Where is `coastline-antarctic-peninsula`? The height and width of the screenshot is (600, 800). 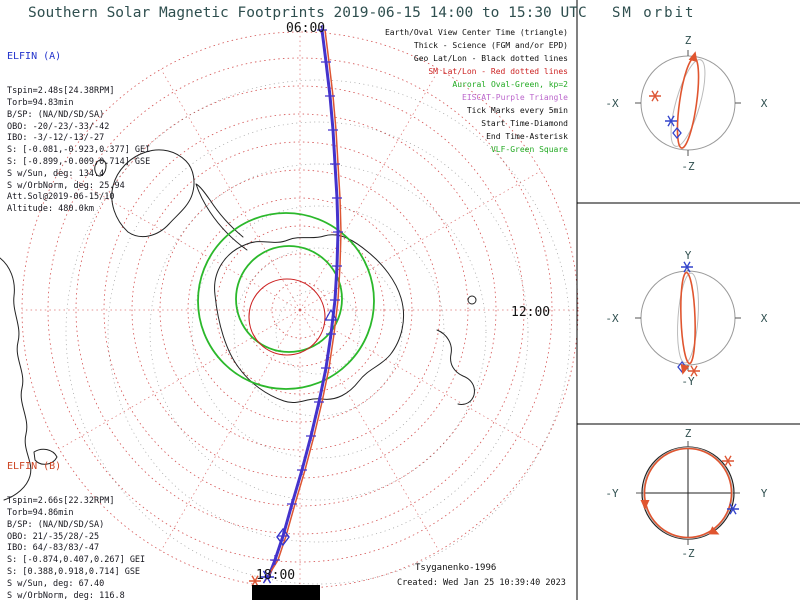 coastline-antarctic-peninsula is located at coordinates (221, 217).